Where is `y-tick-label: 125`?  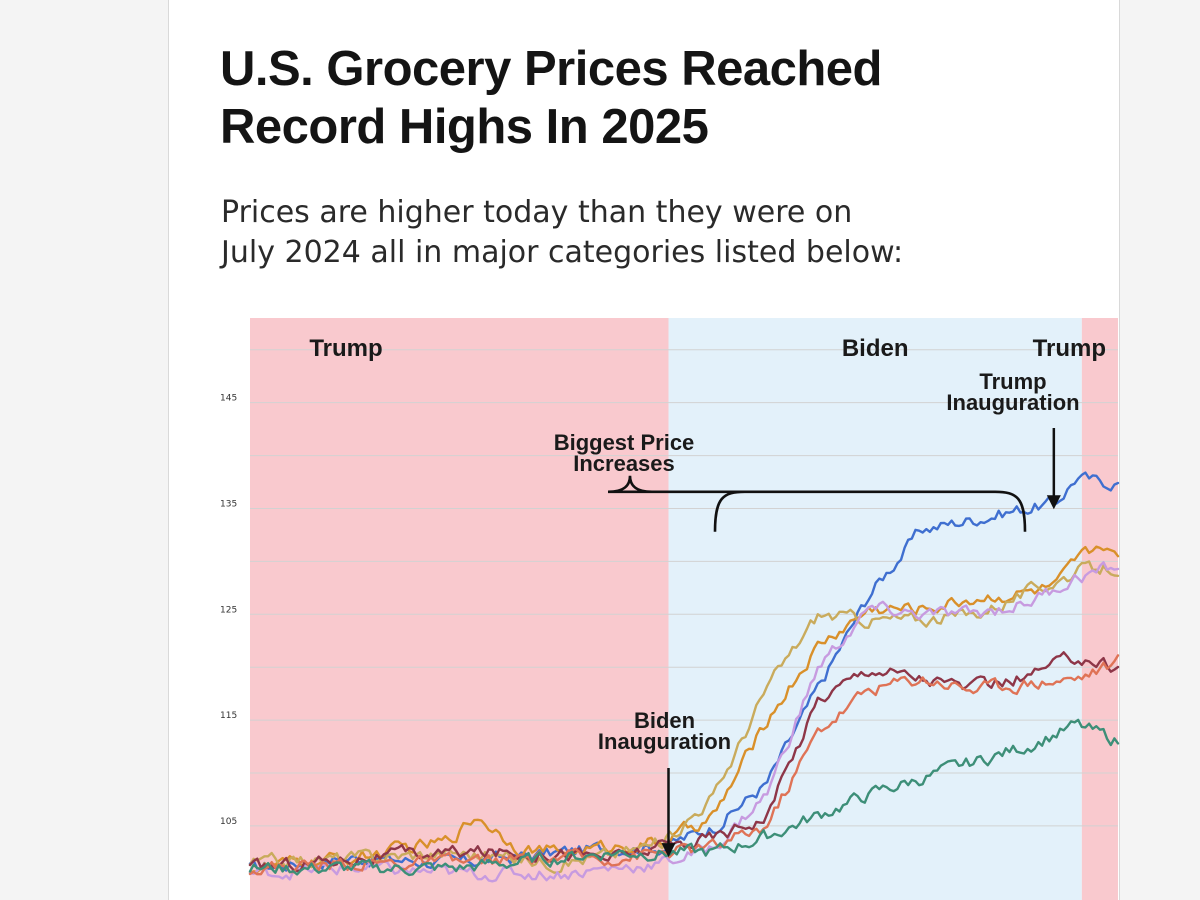
y-tick-label: 125 is located at coordinates (228, 610).